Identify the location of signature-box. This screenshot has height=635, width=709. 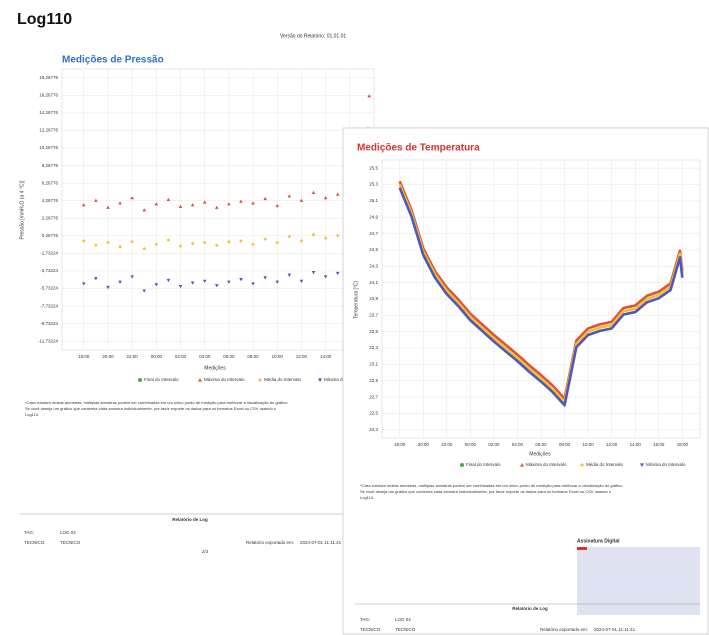
(638, 581).